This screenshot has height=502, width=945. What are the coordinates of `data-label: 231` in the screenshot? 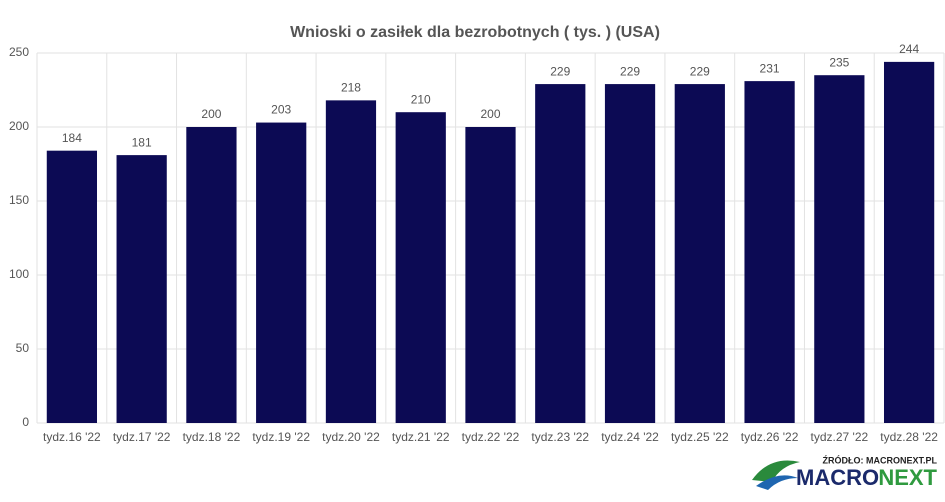 It's located at (770, 68).